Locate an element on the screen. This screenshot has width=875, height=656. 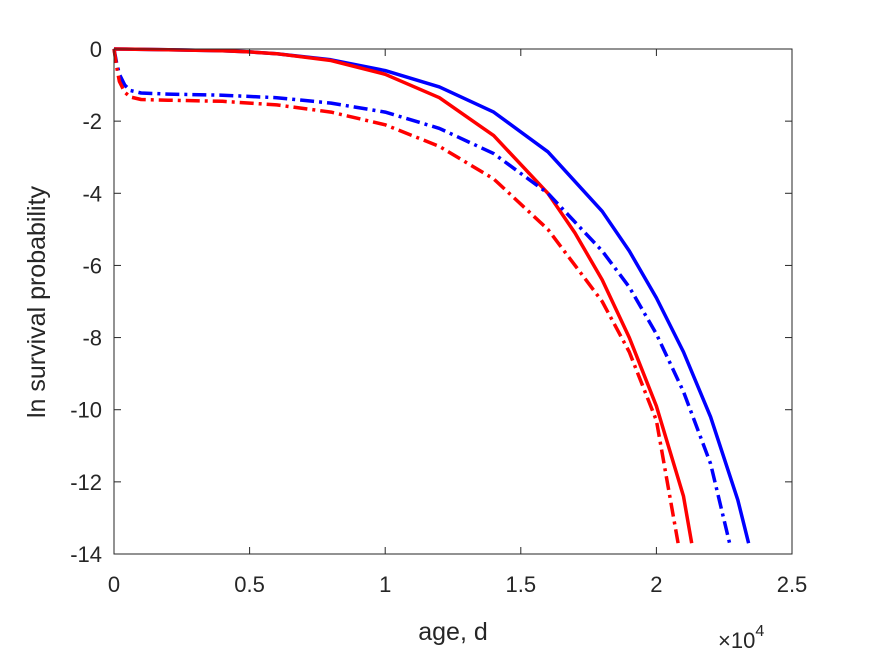
x-axis-label: age, d is located at coordinates (453, 632).